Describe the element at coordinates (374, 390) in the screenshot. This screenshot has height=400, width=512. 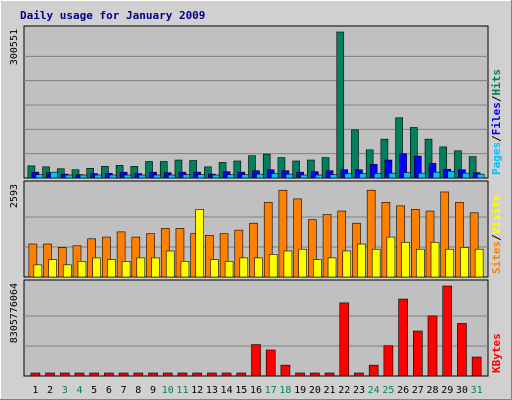
I see `day-label: 24` at that location.